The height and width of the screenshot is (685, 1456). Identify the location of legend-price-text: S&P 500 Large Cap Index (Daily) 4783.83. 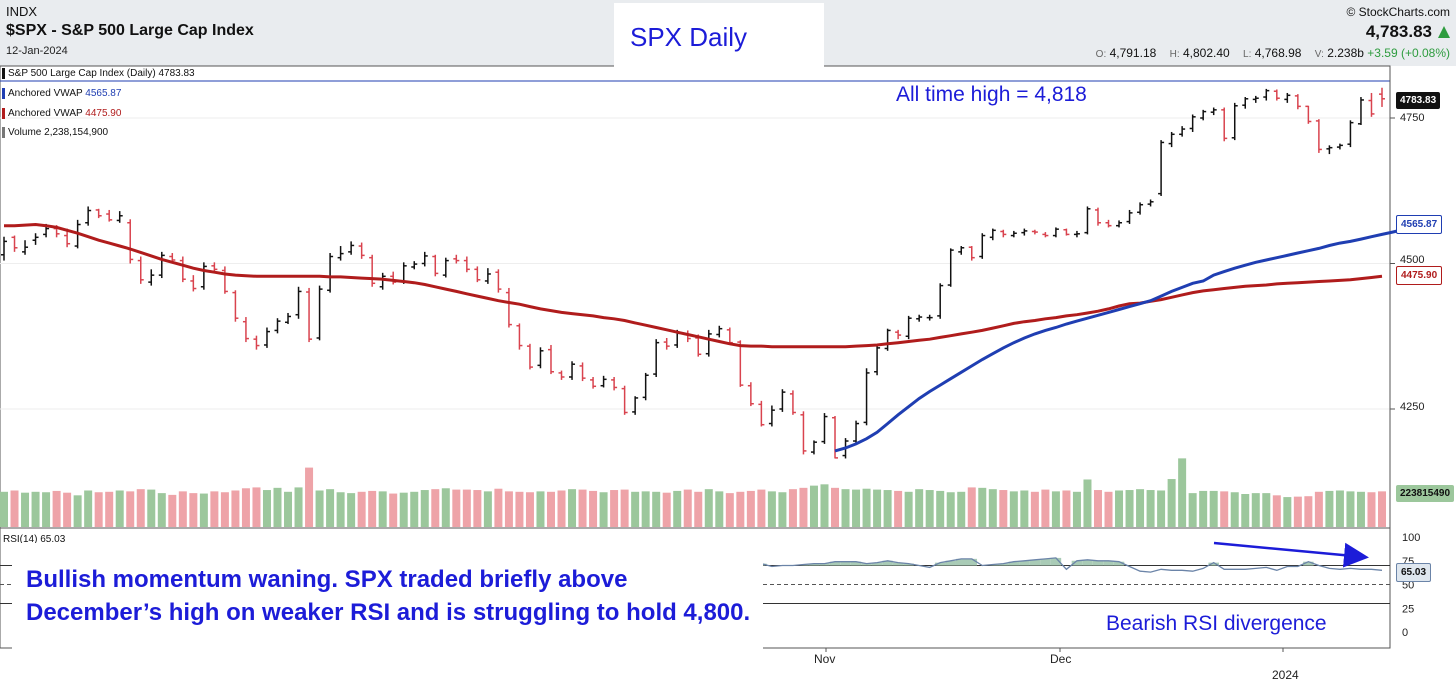
(101, 74).